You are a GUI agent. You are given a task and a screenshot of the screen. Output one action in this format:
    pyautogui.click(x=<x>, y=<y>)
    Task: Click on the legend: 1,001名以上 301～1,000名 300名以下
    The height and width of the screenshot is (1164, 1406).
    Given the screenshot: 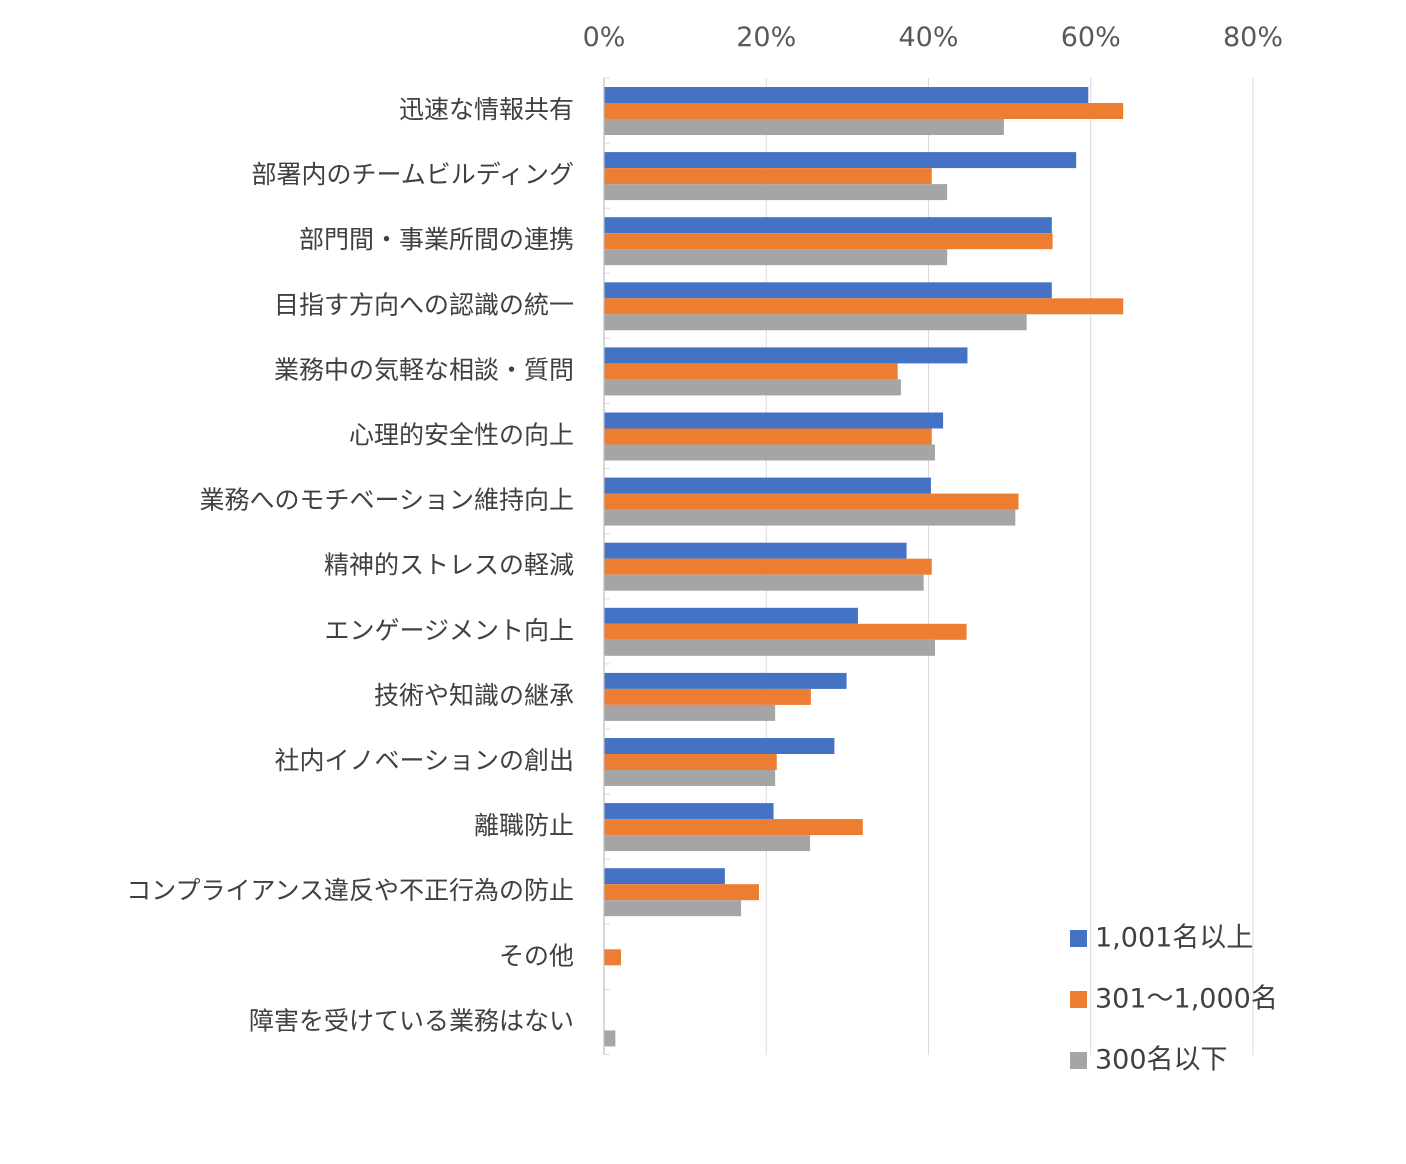 What is the action you would take?
    pyautogui.click(x=1174, y=999)
    